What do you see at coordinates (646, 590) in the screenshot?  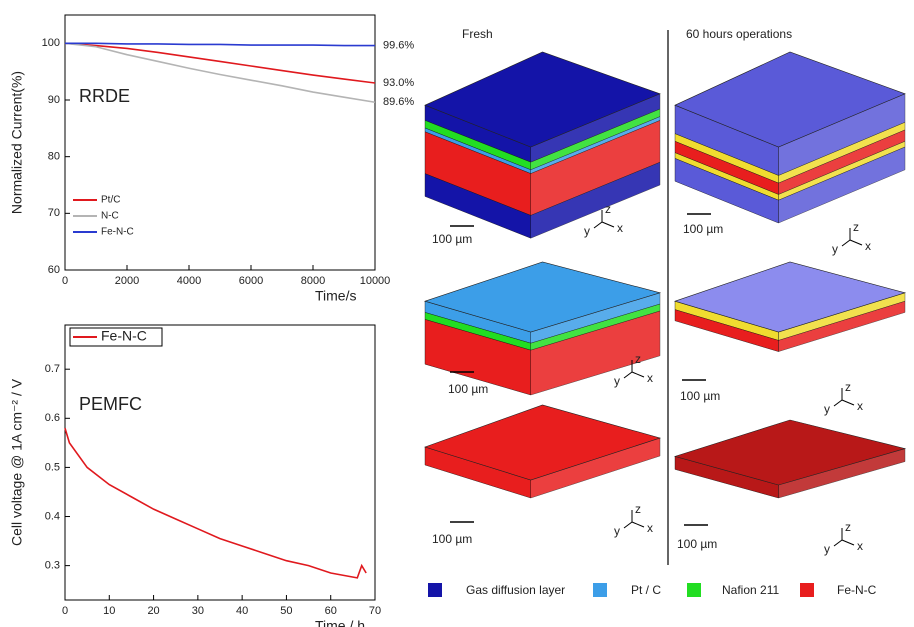 I see `legend-label: Pt / C` at bounding box center [646, 590].